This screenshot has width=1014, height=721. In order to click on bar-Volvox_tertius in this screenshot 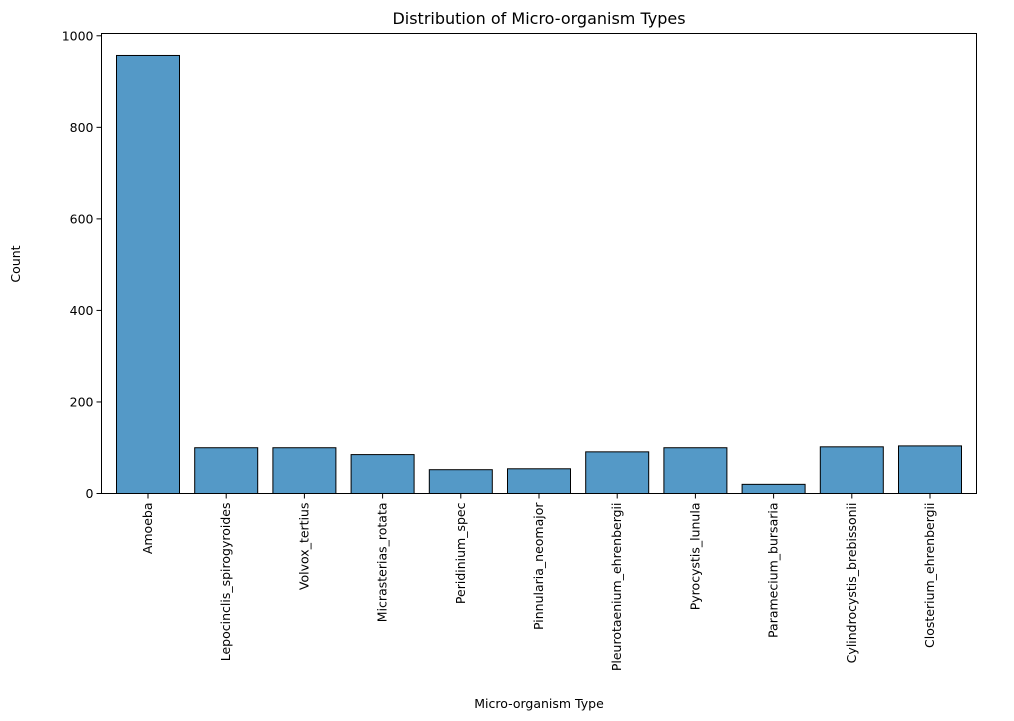, I will do `click(304, 470)`.